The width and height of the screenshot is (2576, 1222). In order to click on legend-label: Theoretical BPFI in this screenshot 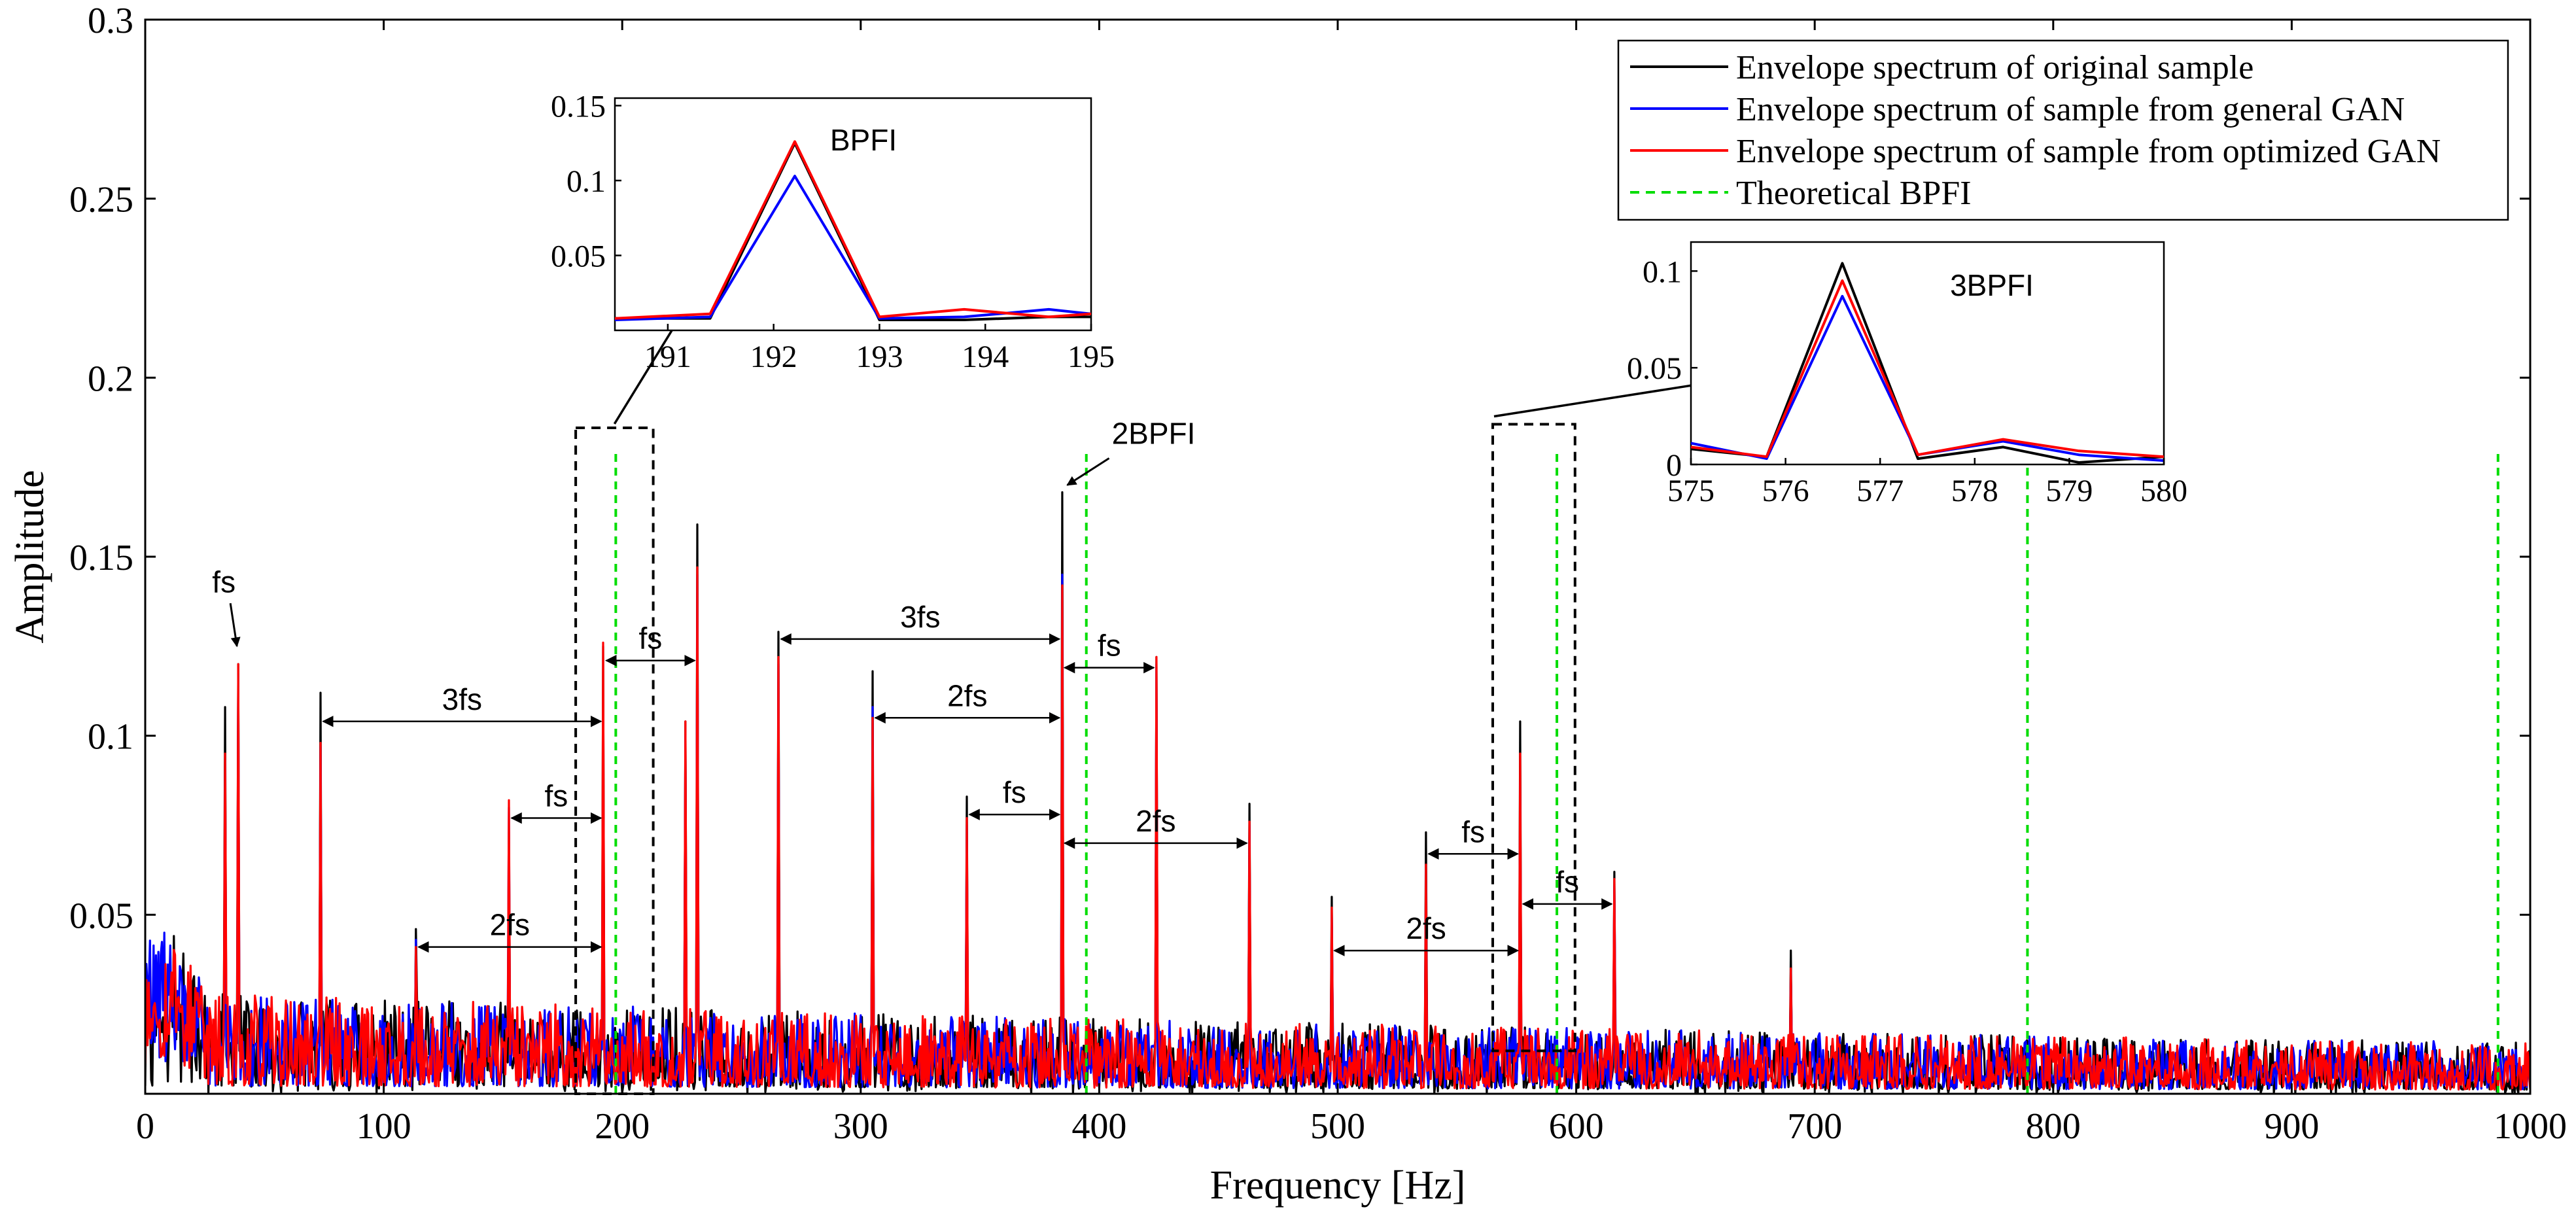, I will do `click(1854, 194)`.